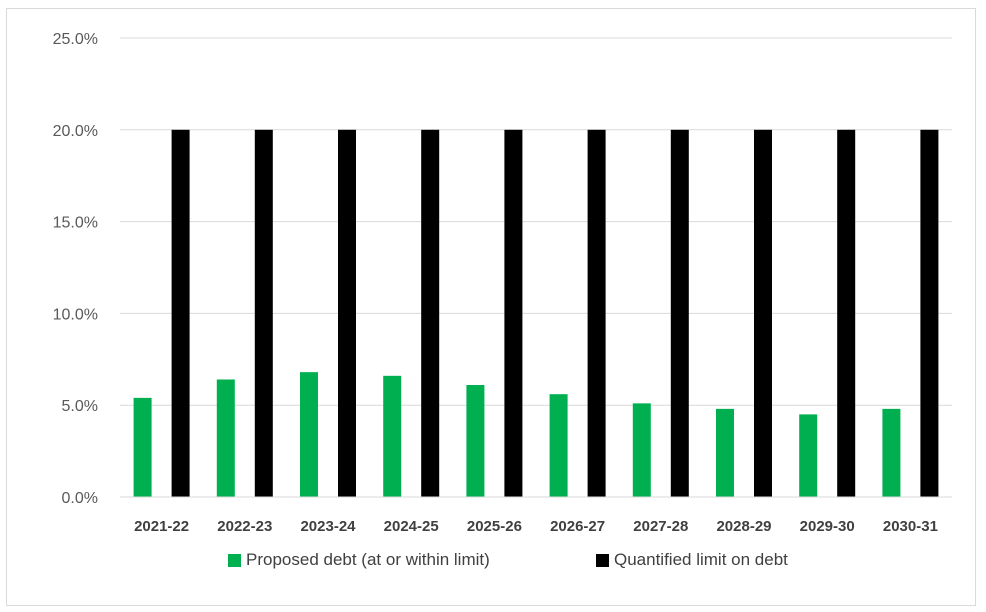 Image resolution: width=986 pixels, height=612 pixels. Describe the element at coordinates (161, 526) in the screenshot. I see `x-tick-label: 2021-22` at that location.